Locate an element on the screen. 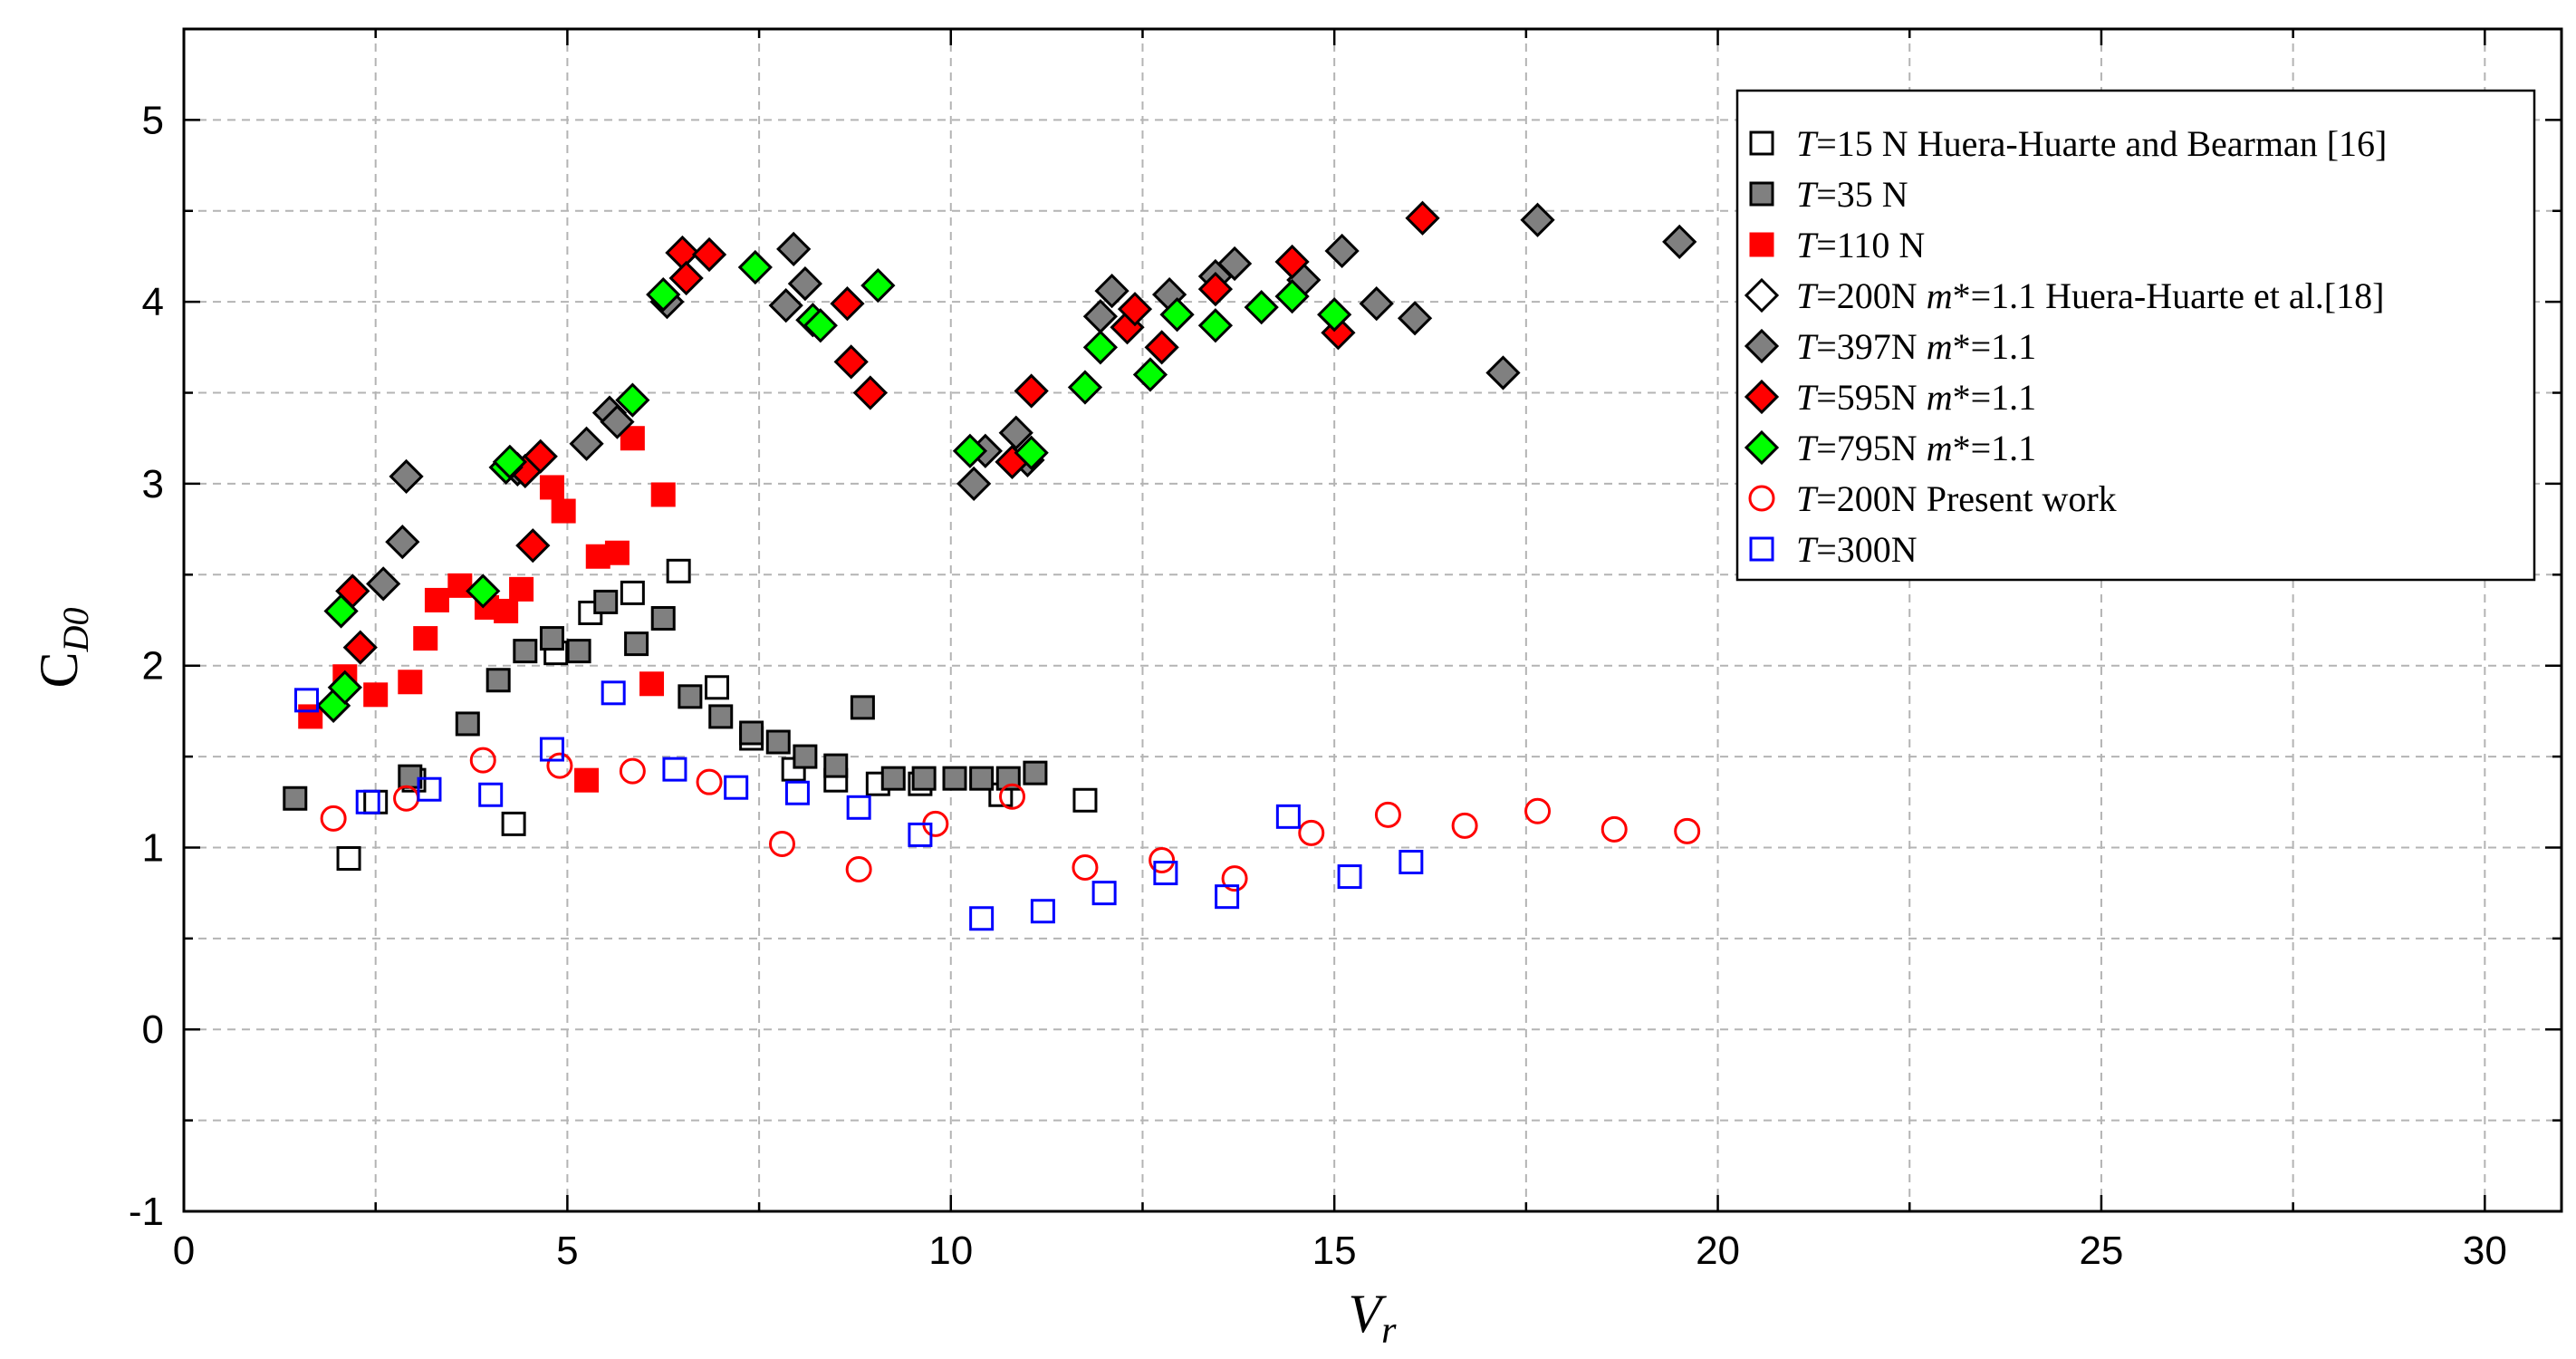 The height and width of the screenshot is (1359, 2576). legend-label: T=200N Present work is located at coordinates (1956, 499).